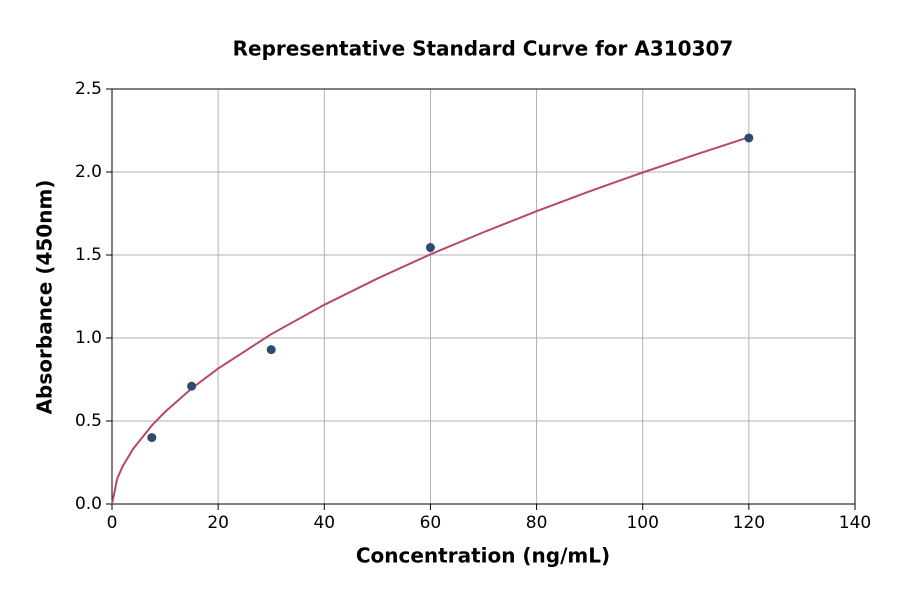 The height and width of the screenshot is (598, 900). Describe the element at coordinates (88, 504) in the screenshot. I see `y-tick-label: 0.0` at that location.